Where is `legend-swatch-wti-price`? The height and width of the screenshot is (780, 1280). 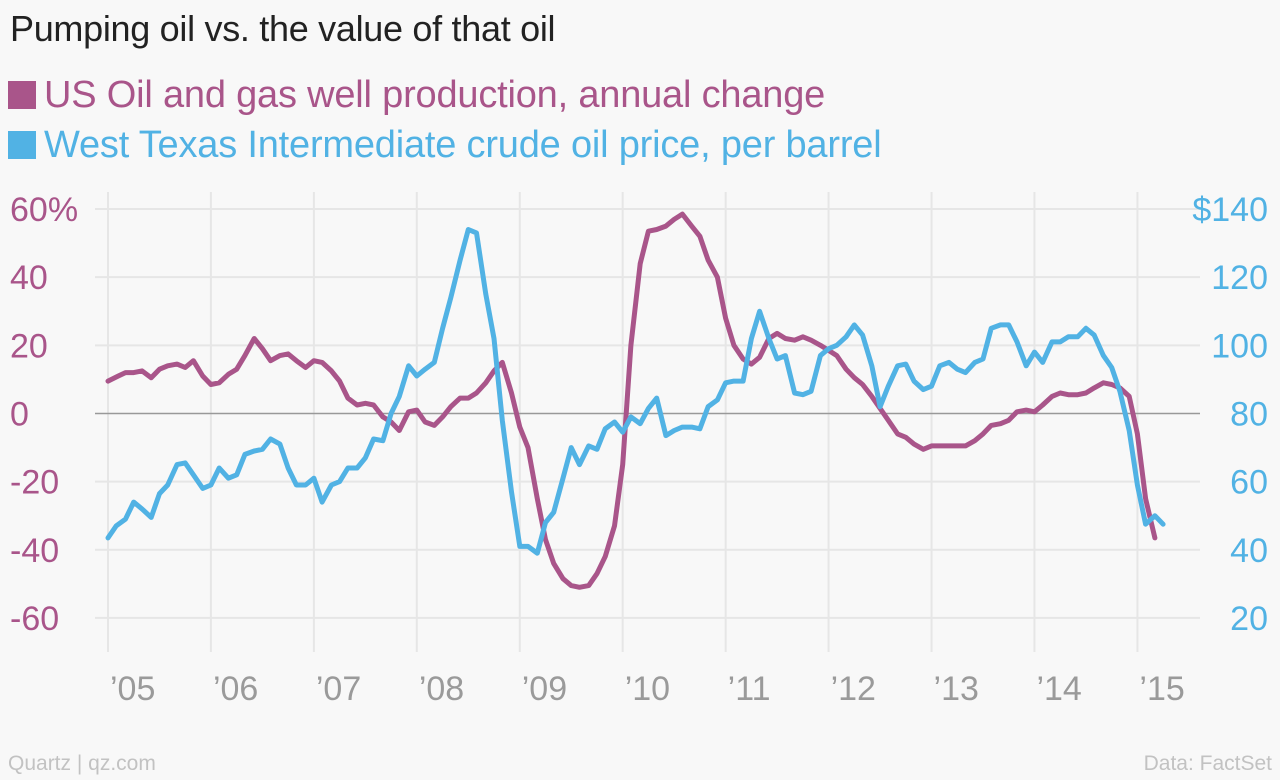 legend-swatch-wti-price is located at coordinates (22, 145).